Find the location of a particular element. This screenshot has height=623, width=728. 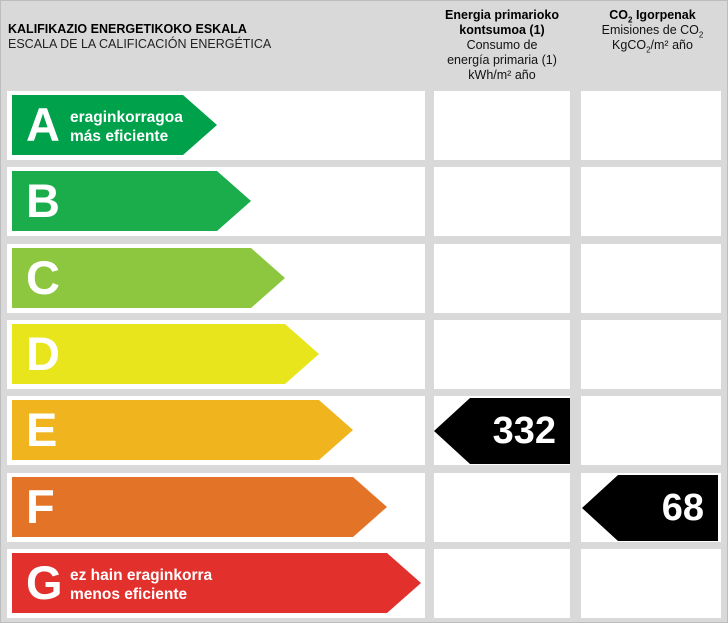

co2-value-badge: 68 is located at coordinates (650, 508).